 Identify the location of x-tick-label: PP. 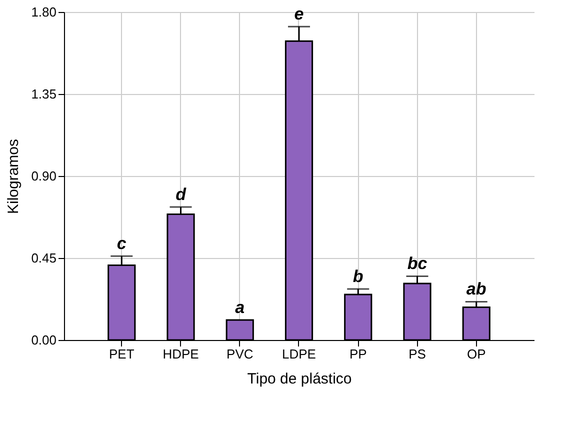
(358, 354).